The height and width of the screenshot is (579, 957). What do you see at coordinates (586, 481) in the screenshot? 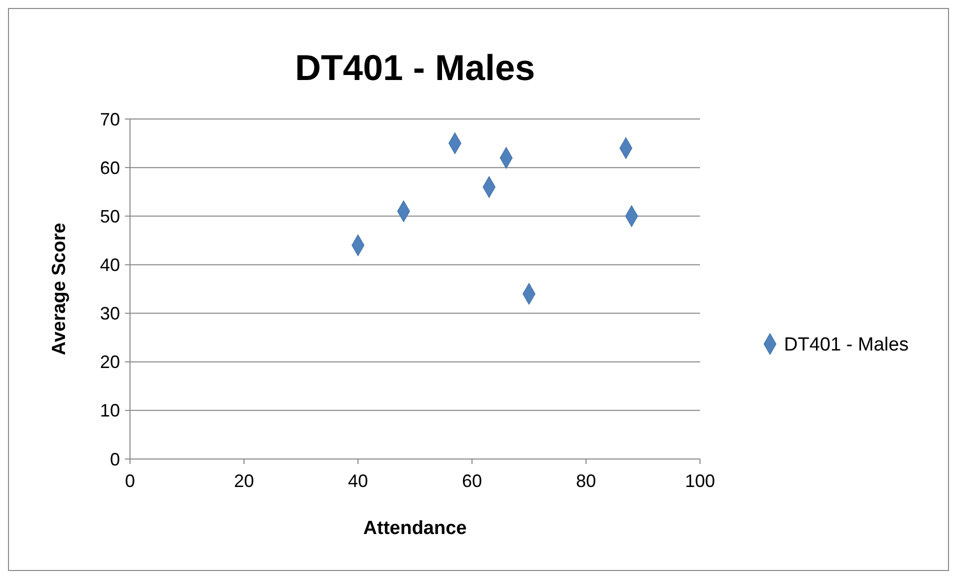
I see `x-tick-label: 80` at bounding box center [586, 481].